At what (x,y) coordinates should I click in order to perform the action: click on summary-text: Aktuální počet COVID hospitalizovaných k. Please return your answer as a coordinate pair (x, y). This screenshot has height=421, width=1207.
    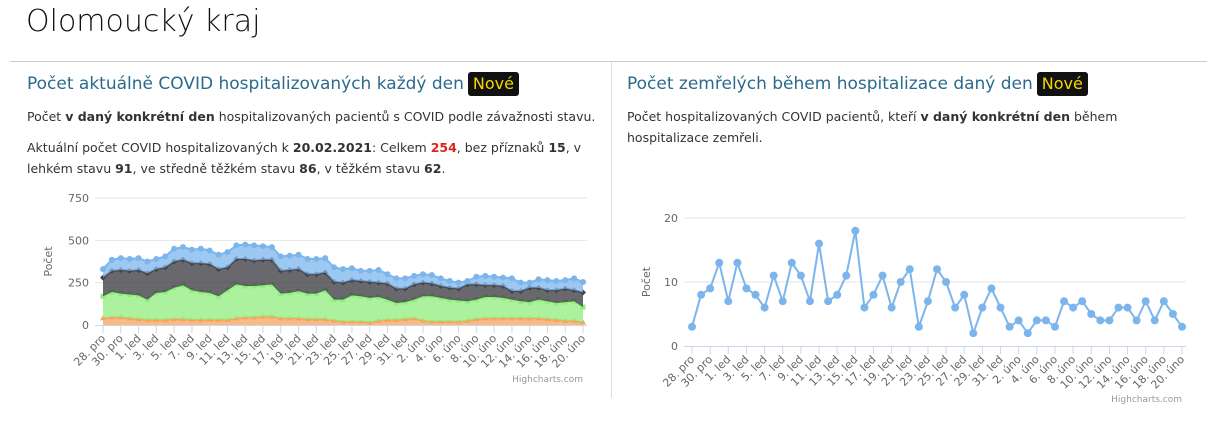
    Looking at the image, I should click on (160, 147).